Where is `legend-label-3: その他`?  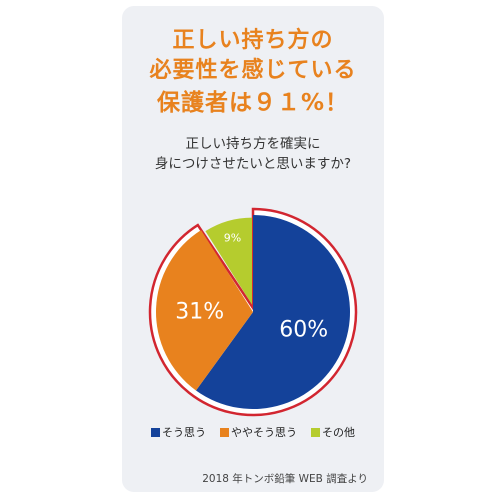
legend-label-3: その他 is located at coordinates (338, 432).